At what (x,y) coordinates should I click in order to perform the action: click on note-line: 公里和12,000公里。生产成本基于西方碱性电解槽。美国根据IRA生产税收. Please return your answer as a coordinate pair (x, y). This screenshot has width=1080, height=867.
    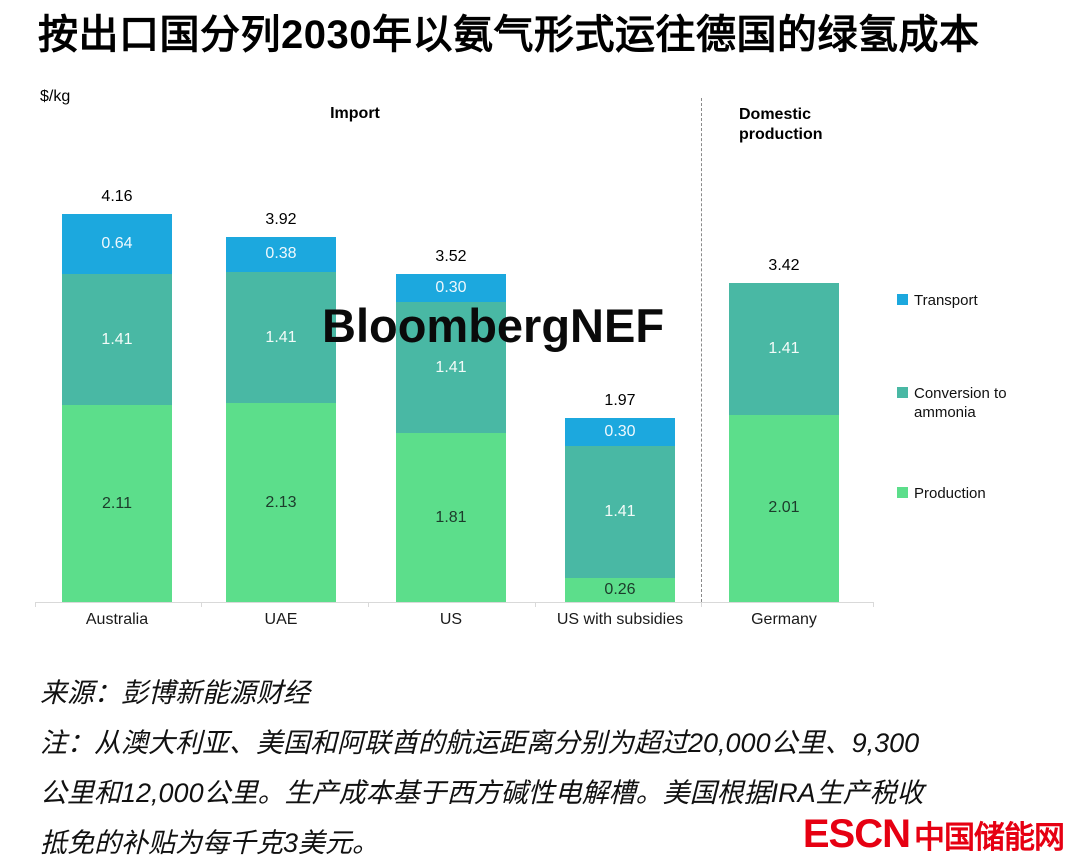
    Looking at the image, I should click on (482, 793).